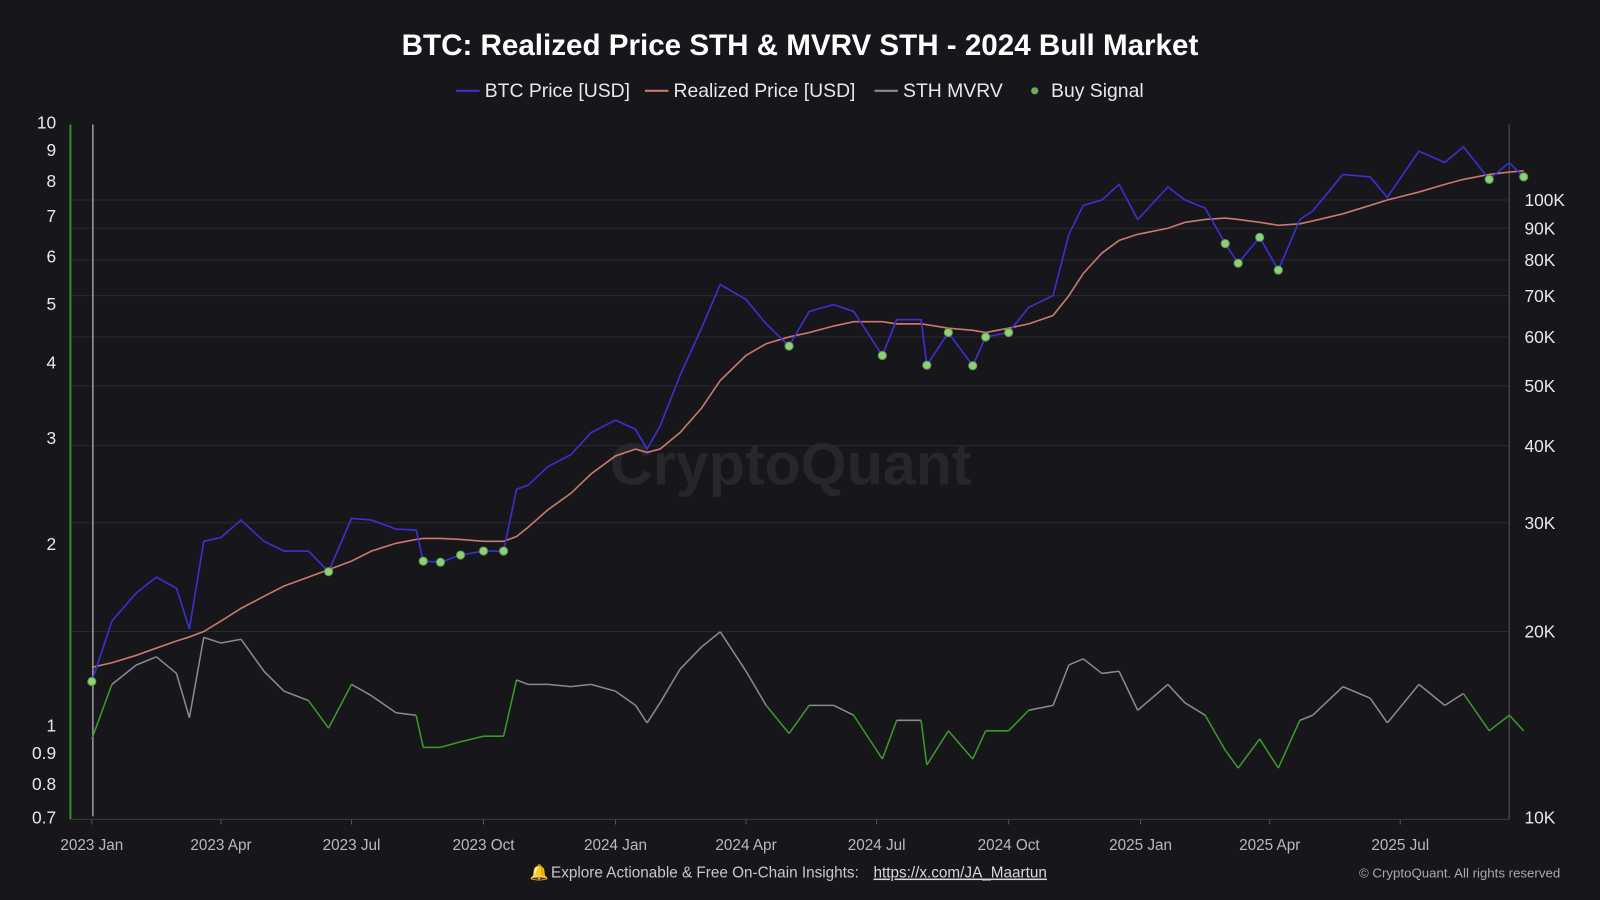 Image resolution: width=1600 pixels, height=900 pixels. What do you see at coordinates (352, 845) in the screenshot?
I see `x-tick-label: 2023 Jul` at bounding box center [352, 845].